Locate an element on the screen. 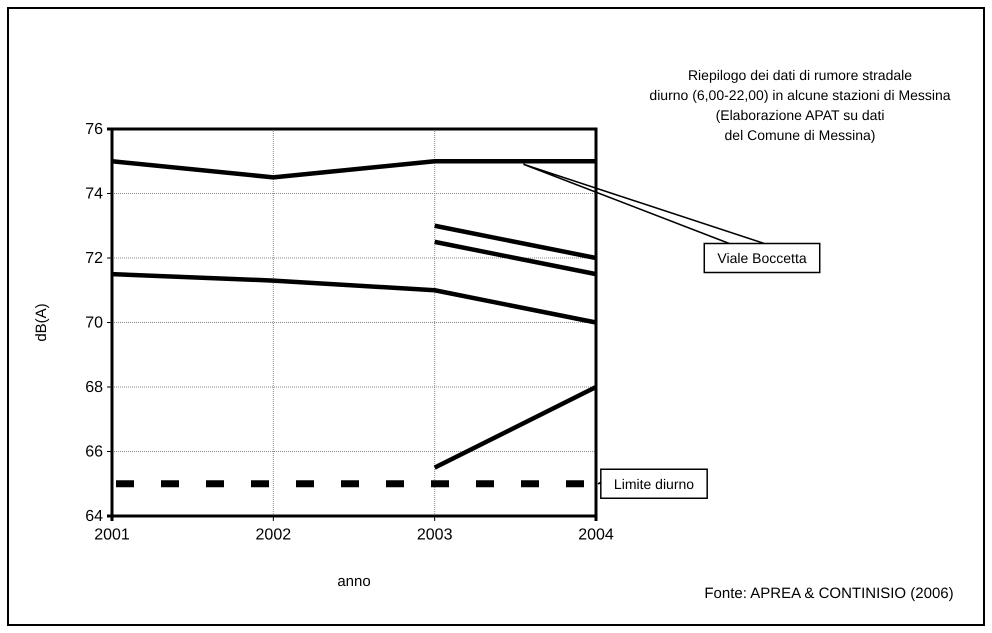 Image resolution: width=992 pixels, height=633 pixels. y-tick-label: 74 is located at coordinates (94, 194).